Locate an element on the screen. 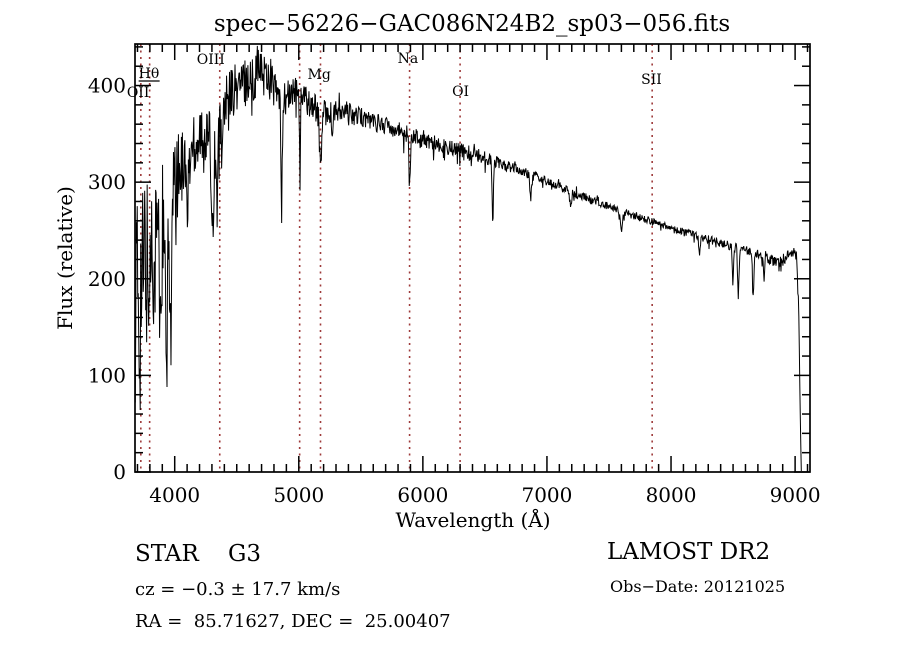 The height and width of the screenshot is (650, 900). y-tick-label: 0 is located at coordinates (119, 472).